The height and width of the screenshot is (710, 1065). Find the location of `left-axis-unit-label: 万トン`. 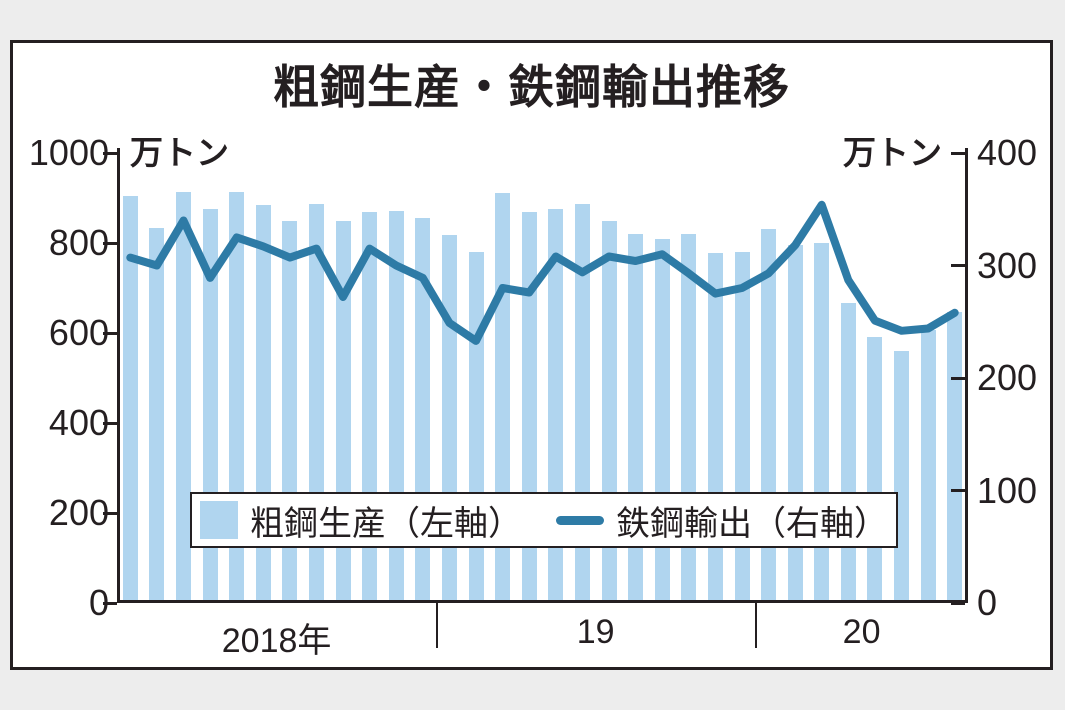

left-axis-unit-label: 万トン is located at coordinates (179, 152).